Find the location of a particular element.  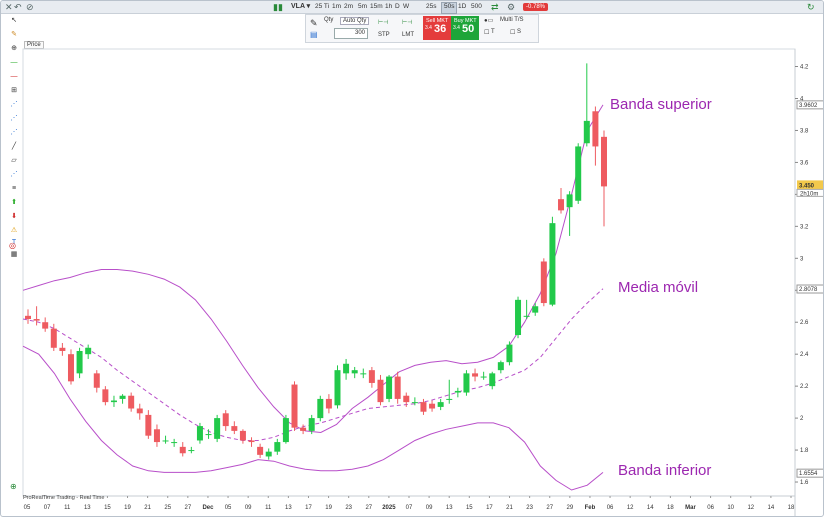

pencil-icon: ✎ is located at coordinates (14, 34).